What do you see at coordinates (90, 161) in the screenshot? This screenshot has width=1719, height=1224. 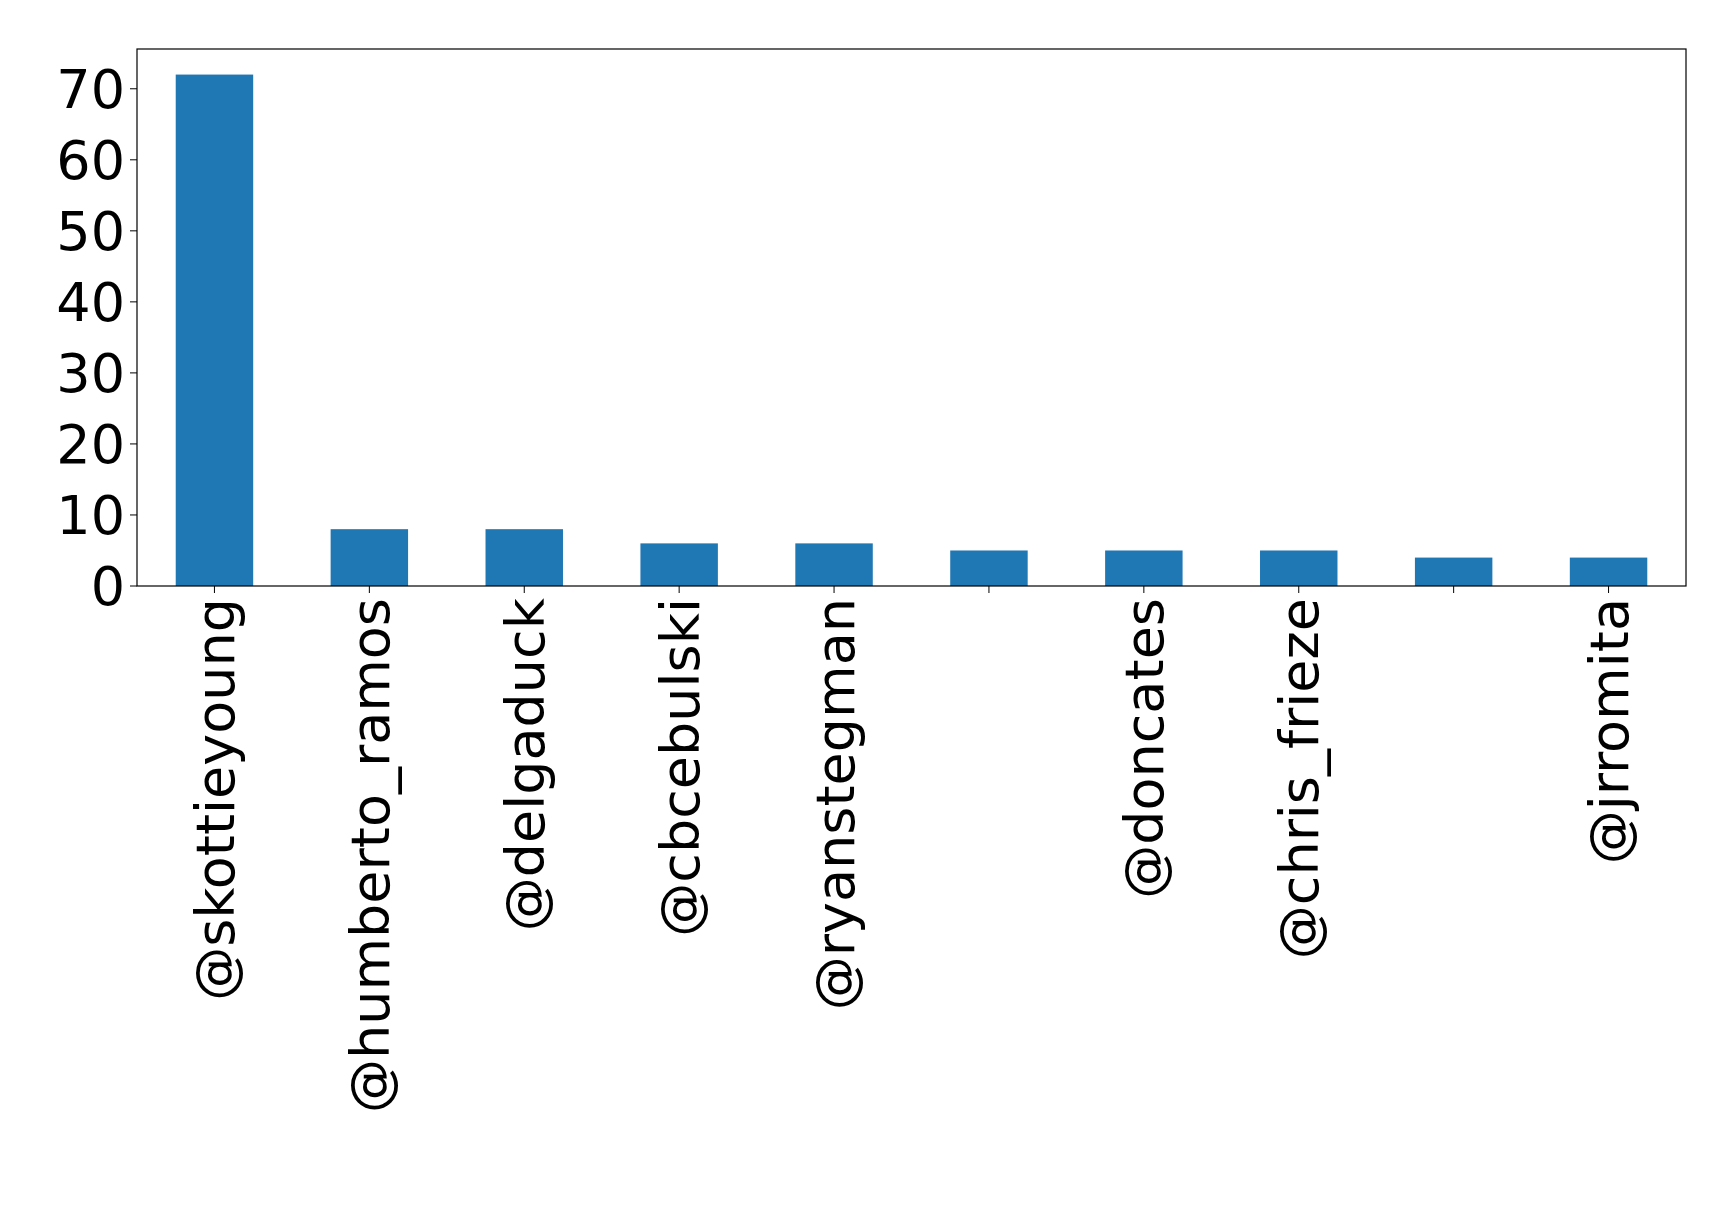 I see `y-tick-label: 60` at bounding box center [90, 161].